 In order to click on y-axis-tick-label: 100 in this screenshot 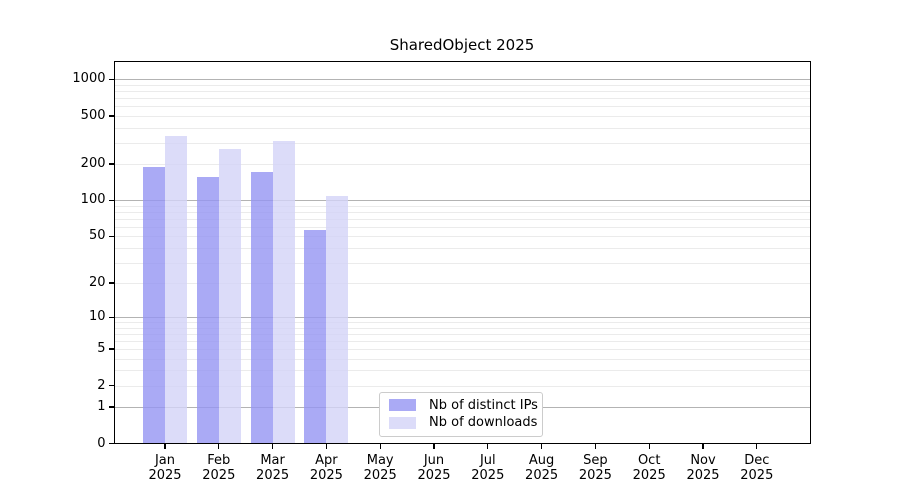, I will do `click(93, 200)`.